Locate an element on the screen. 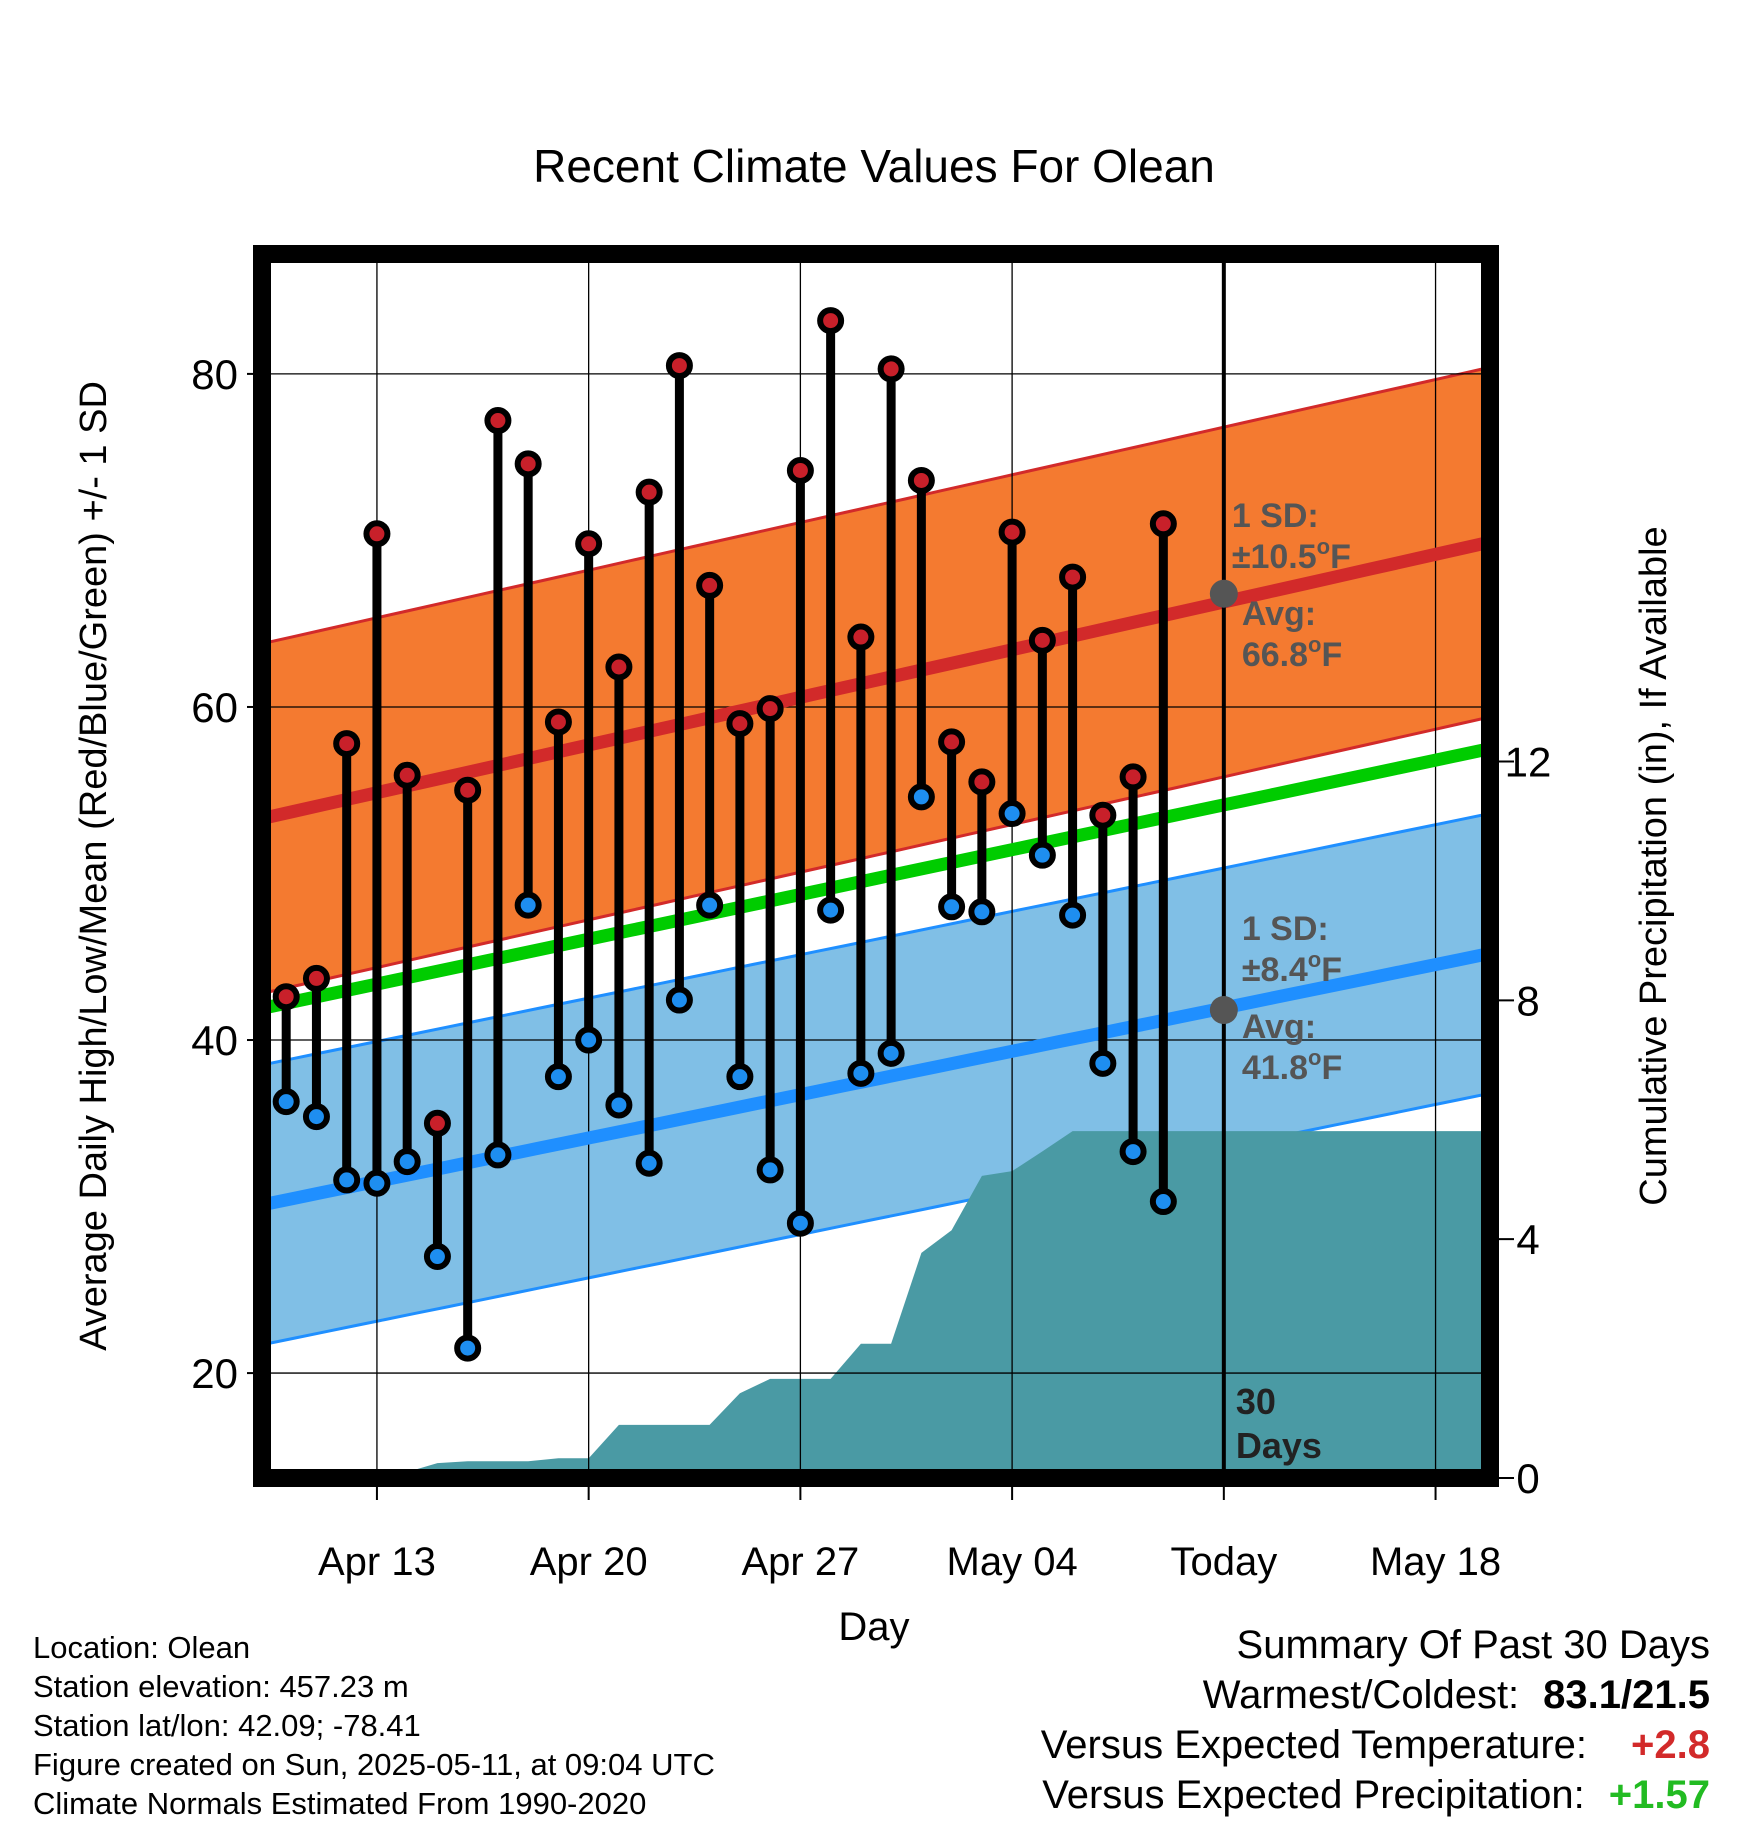  x-tick-label-2: Apr 27 is located at coordinates (800, 1562).